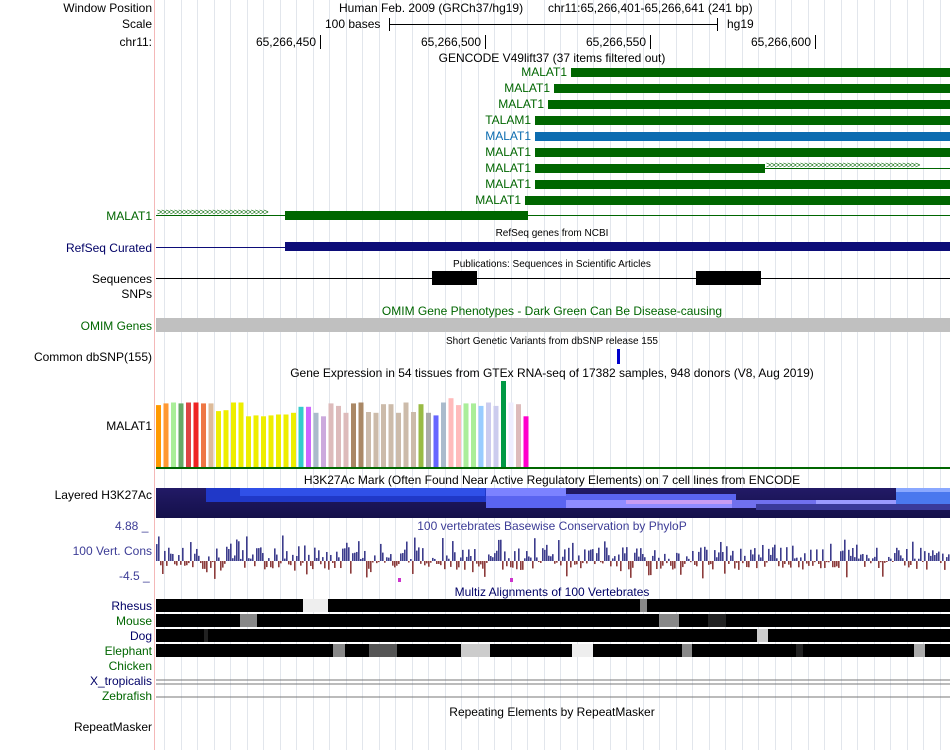 This screenshot has height=750, width=950. I want to click on repeatmasker-label: RepeatMasker, so click(112, 727).